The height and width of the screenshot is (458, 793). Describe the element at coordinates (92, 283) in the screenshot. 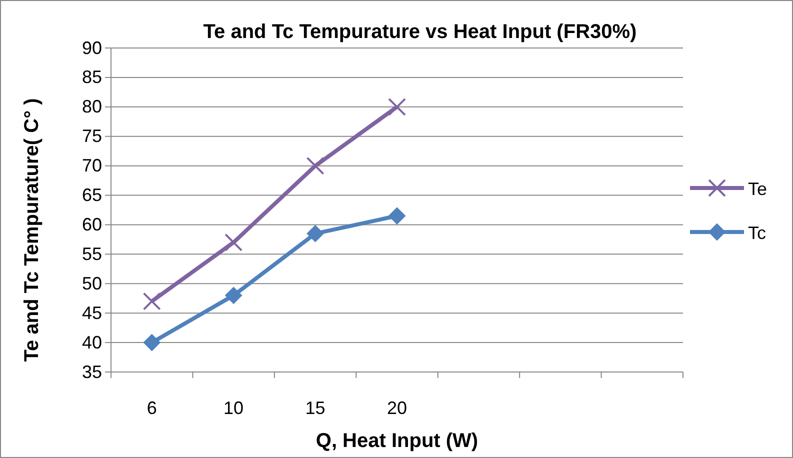

I see `y-tick-label: 50` at that location.